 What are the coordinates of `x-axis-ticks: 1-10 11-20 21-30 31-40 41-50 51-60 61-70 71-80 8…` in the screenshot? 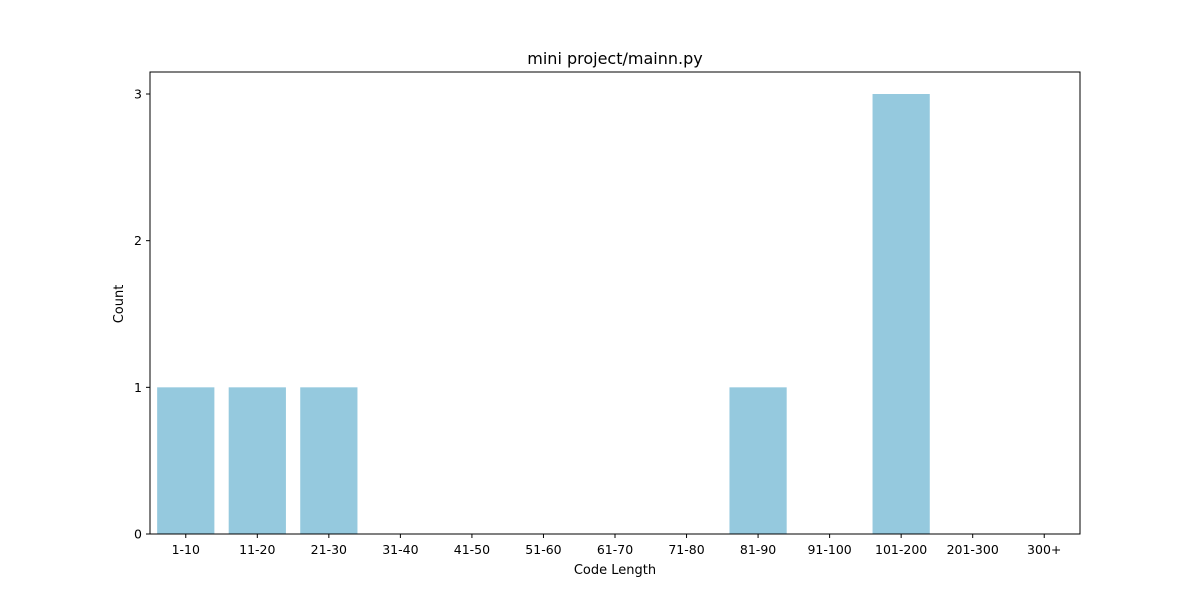 It's located at (616, 545).